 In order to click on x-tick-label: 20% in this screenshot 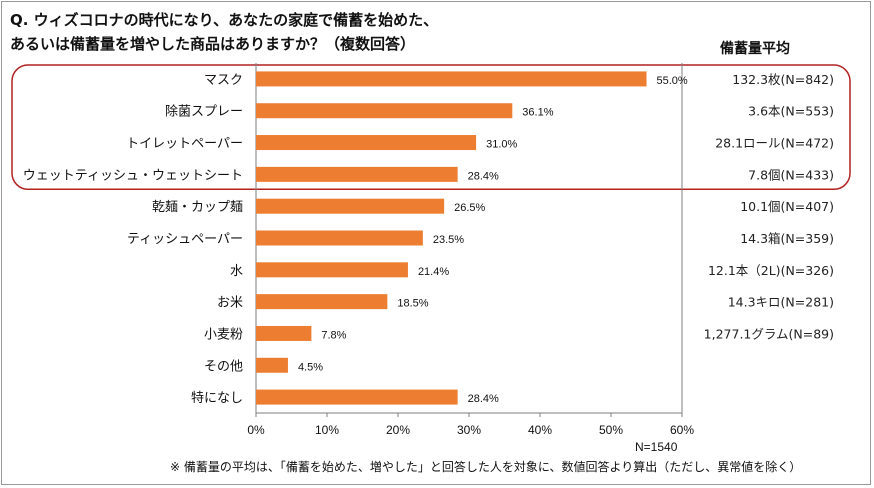, I will do `click(398, 430)`.